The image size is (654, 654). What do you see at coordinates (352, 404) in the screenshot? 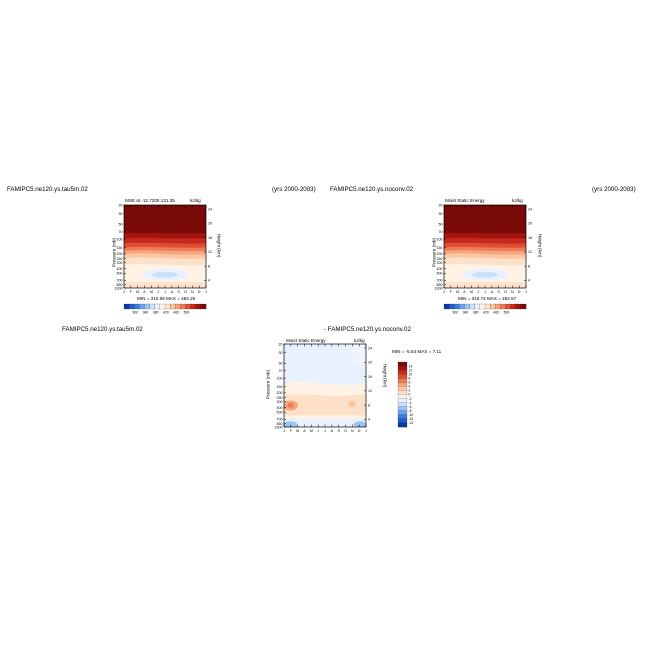
I see `diff-spot-right` at bounding box center [352, 404].